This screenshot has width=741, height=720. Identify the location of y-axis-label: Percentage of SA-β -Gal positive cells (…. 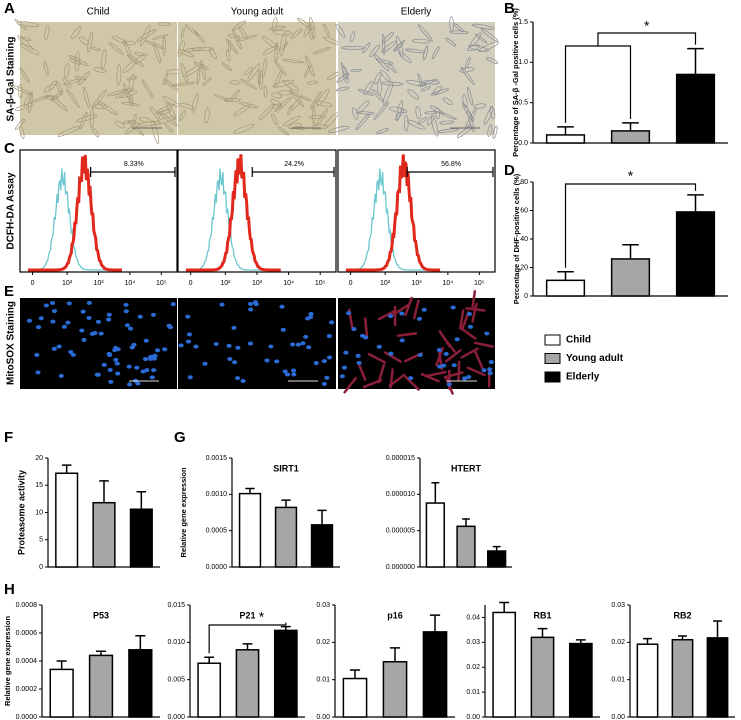
(515, 82).